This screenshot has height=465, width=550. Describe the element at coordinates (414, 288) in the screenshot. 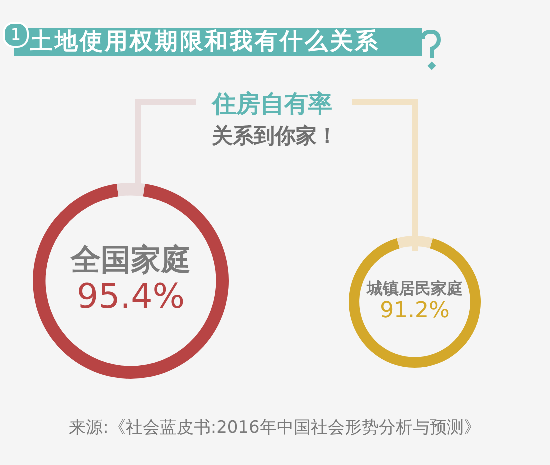

I see `slice-label: 城镇居民家庭` at that location.